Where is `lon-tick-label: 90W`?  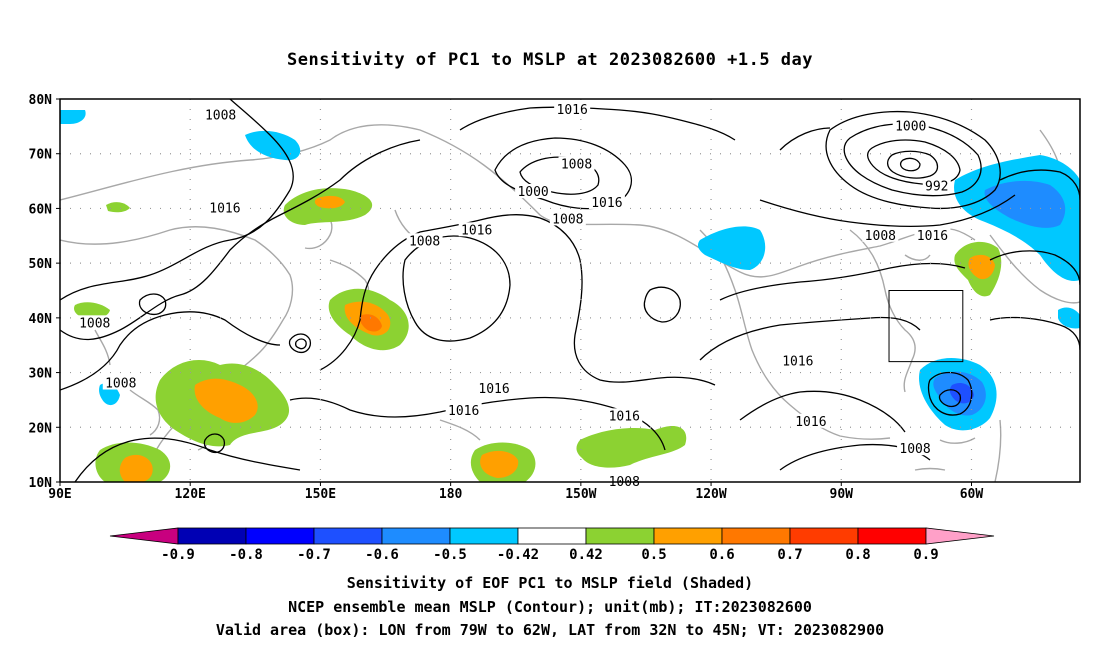
lon-tick-label: 90W is located at coordinates (842, 494).